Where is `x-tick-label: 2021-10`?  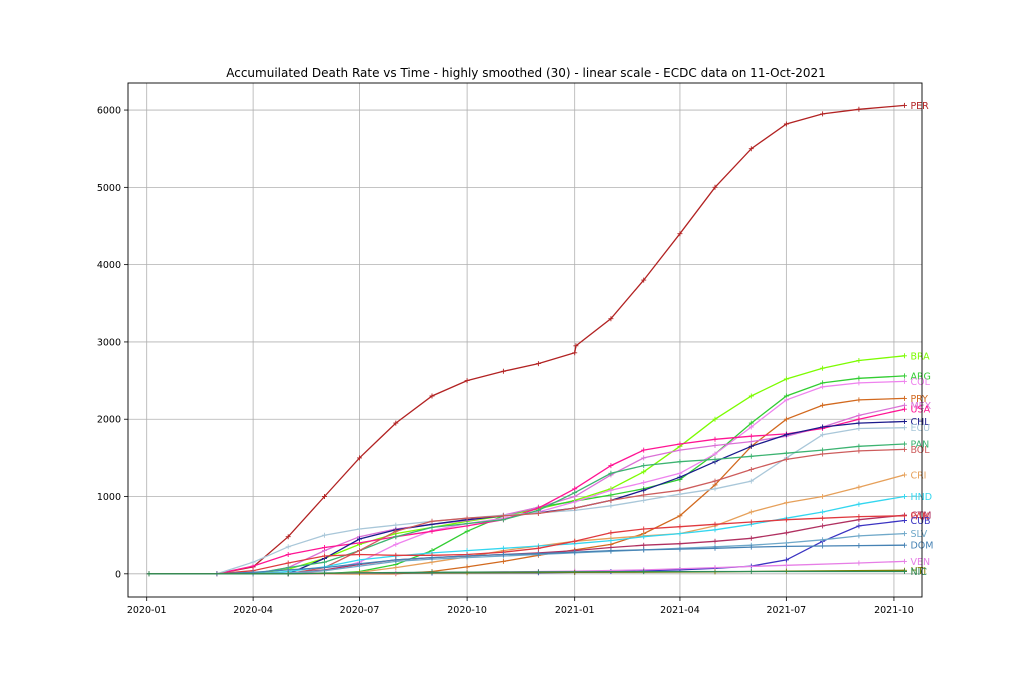 x-tick-label: 2021-10 is located at coordinates (894, 610).